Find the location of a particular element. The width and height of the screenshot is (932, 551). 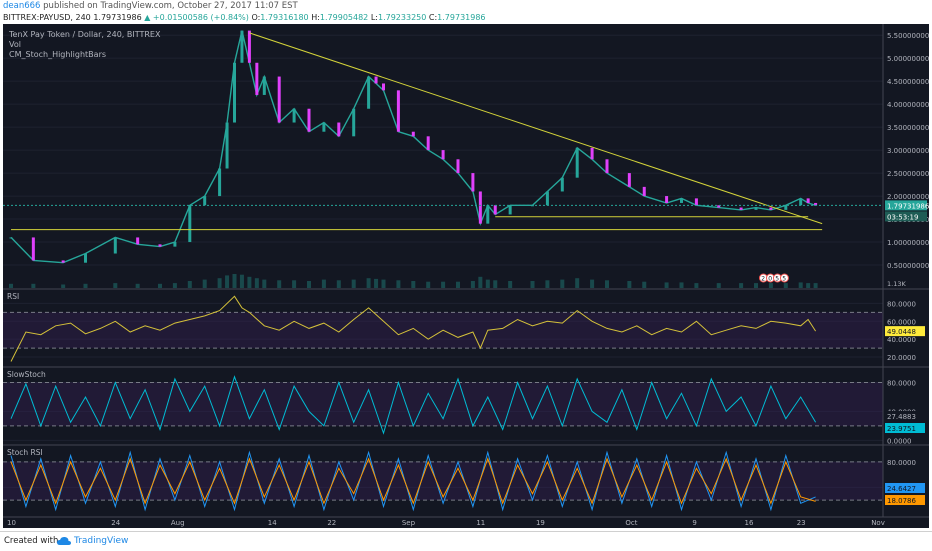

author-link: dean666 is located at coordinates (22, 6).